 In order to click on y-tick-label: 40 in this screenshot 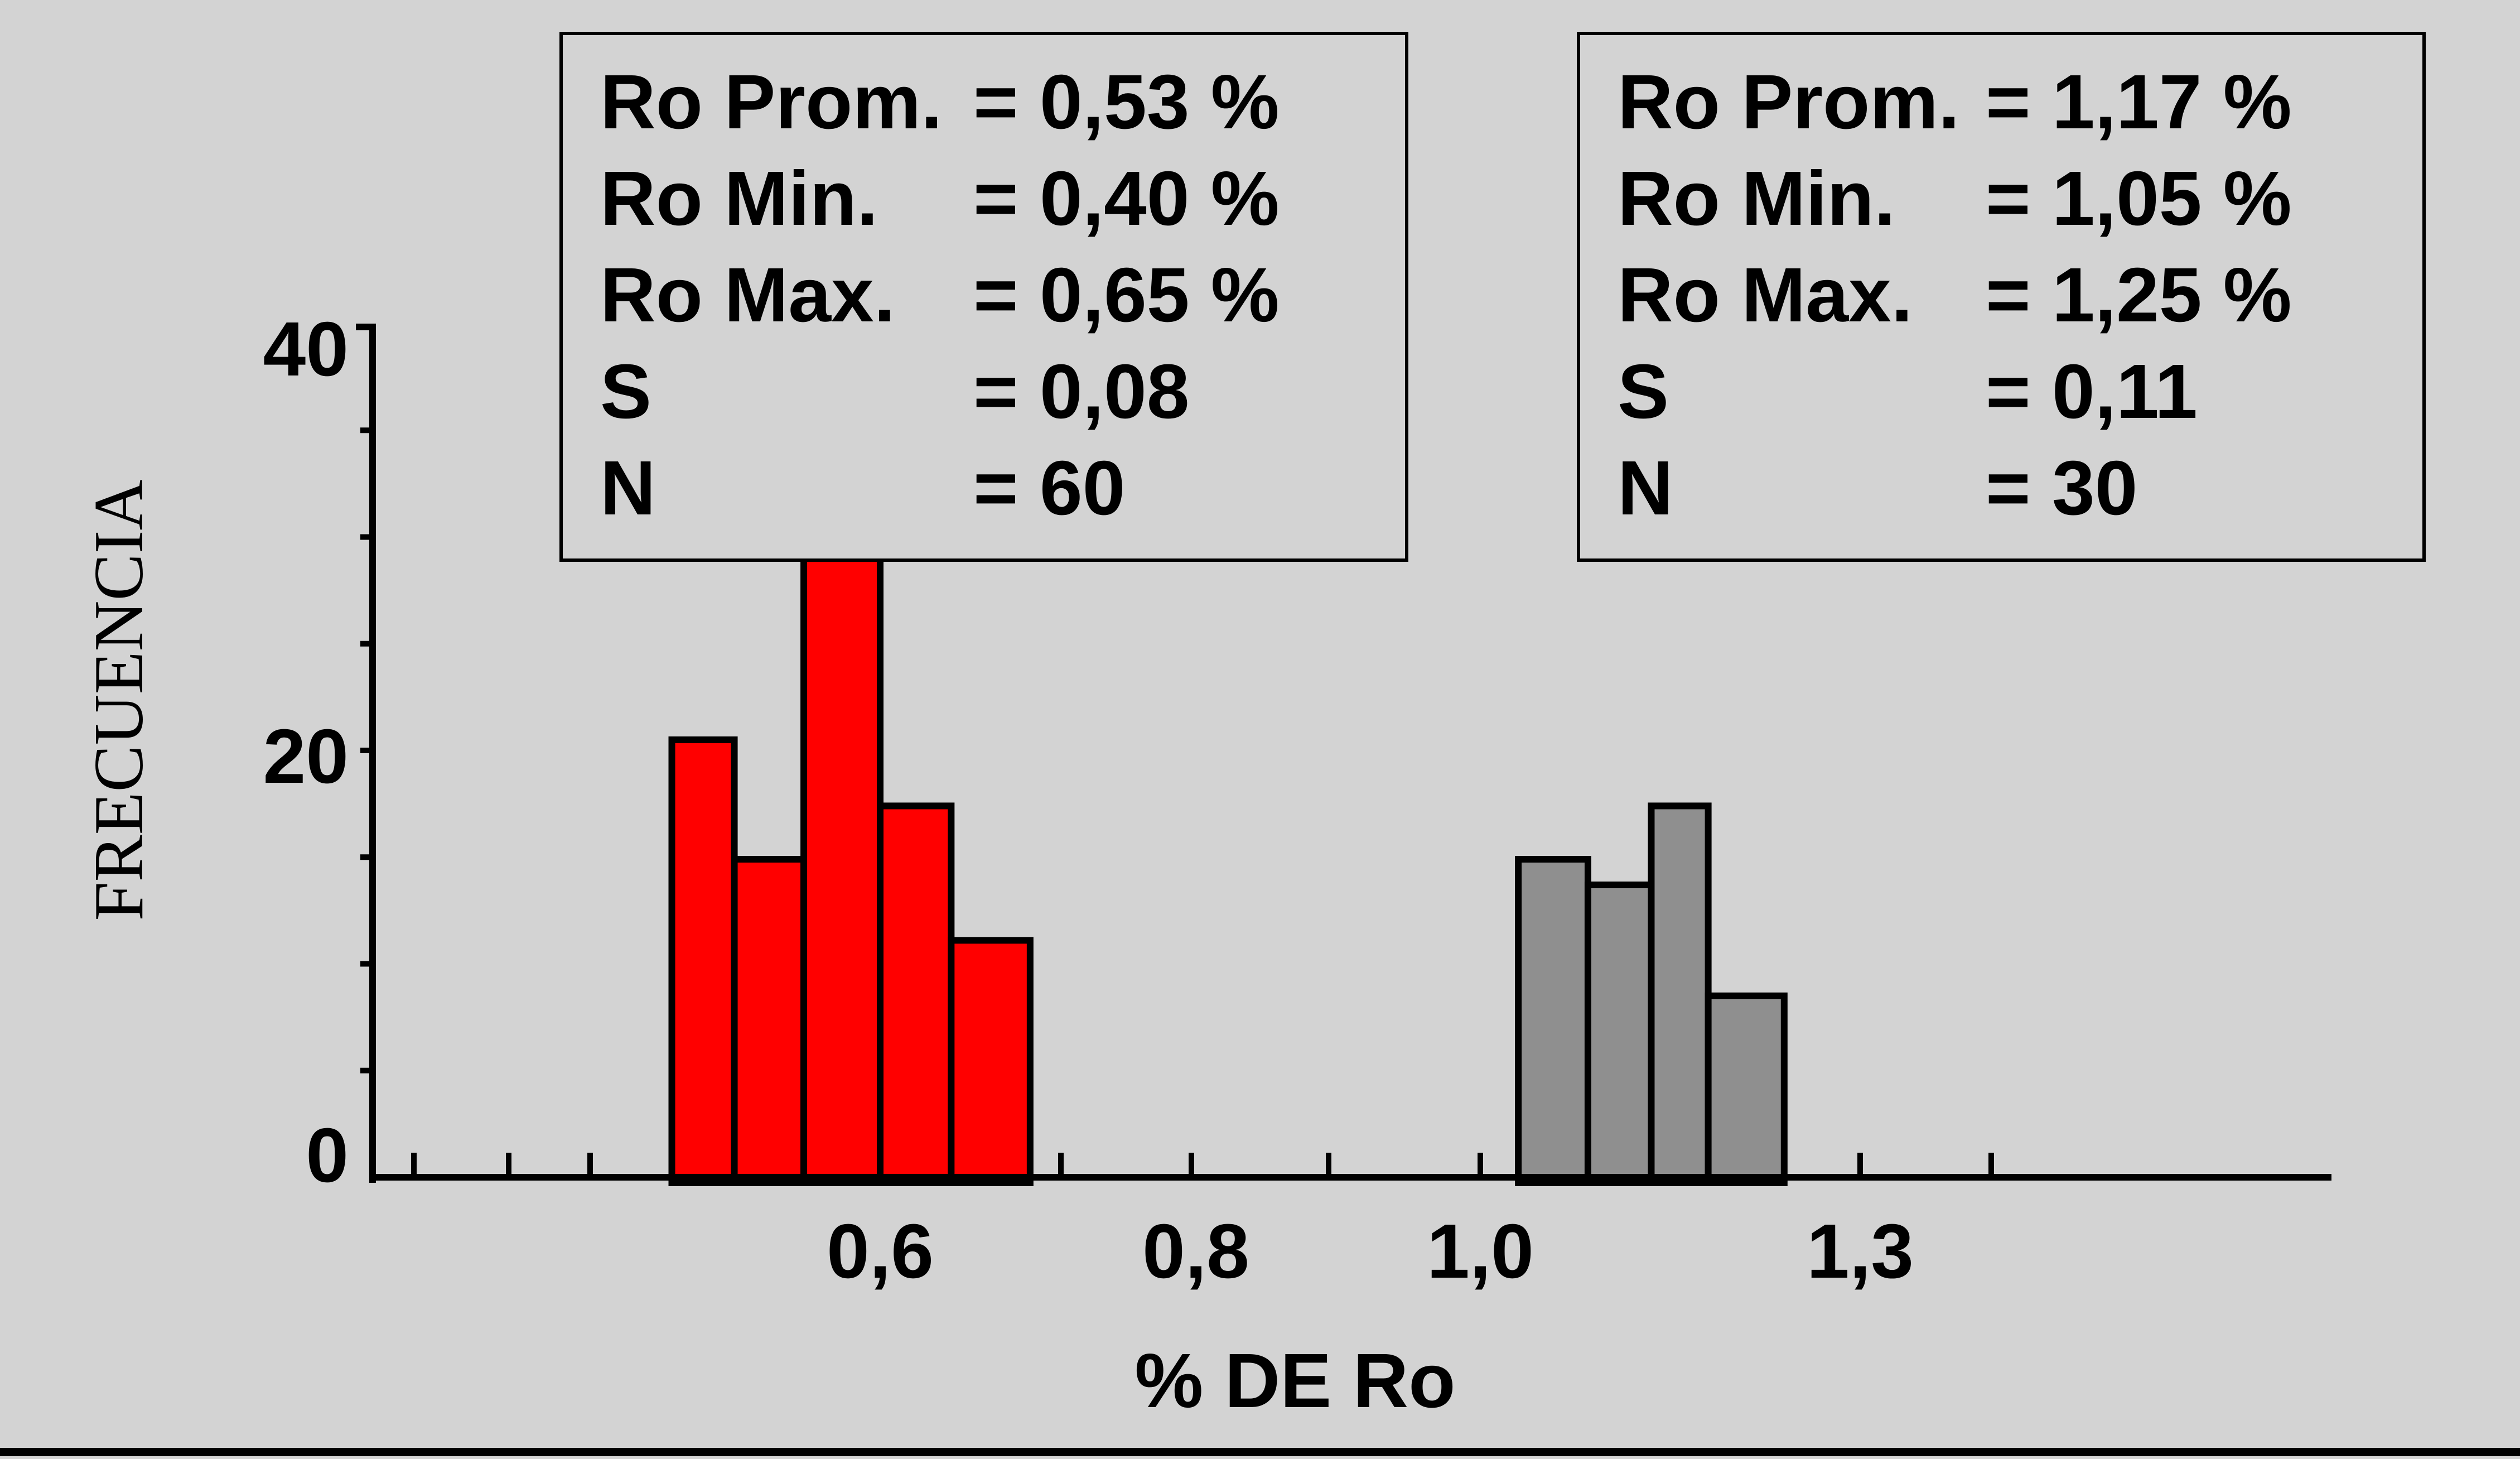, I will do `click(306, 349)`.